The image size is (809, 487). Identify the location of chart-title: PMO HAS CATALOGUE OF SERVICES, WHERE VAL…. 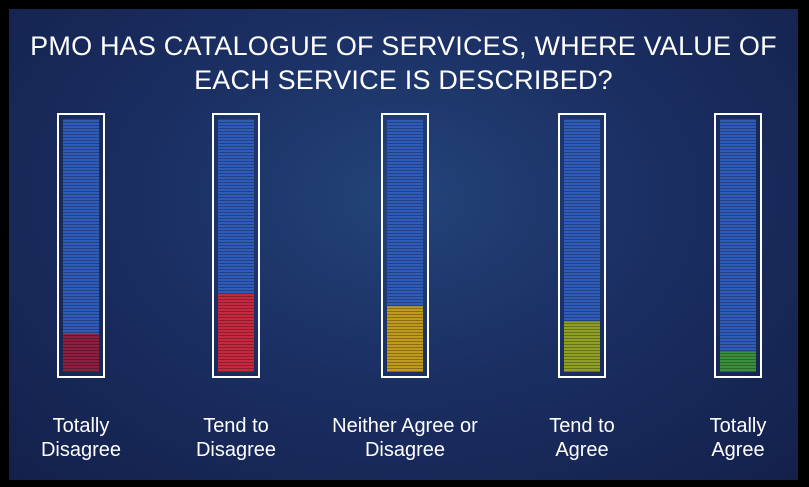
(403, 63).